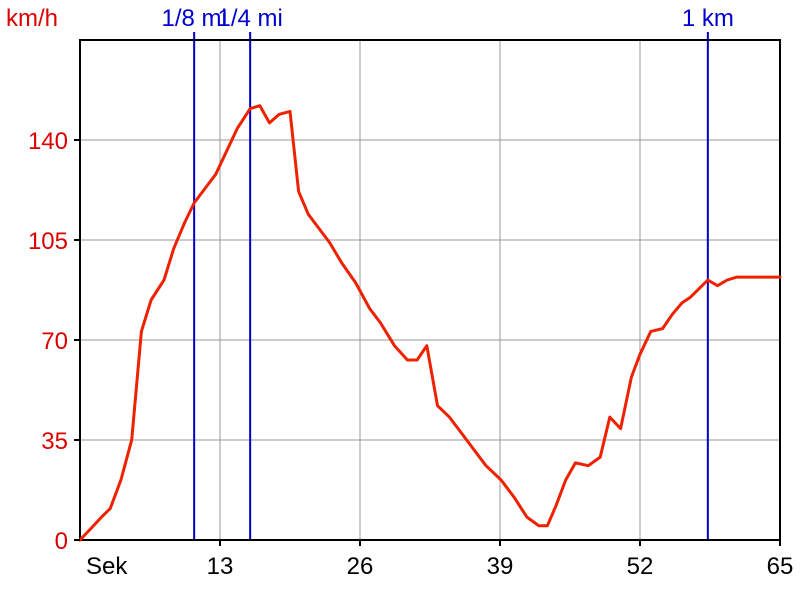 The image size is (800, 600). I want to click on distance-marker-label: 1 km, so click(708, 18).